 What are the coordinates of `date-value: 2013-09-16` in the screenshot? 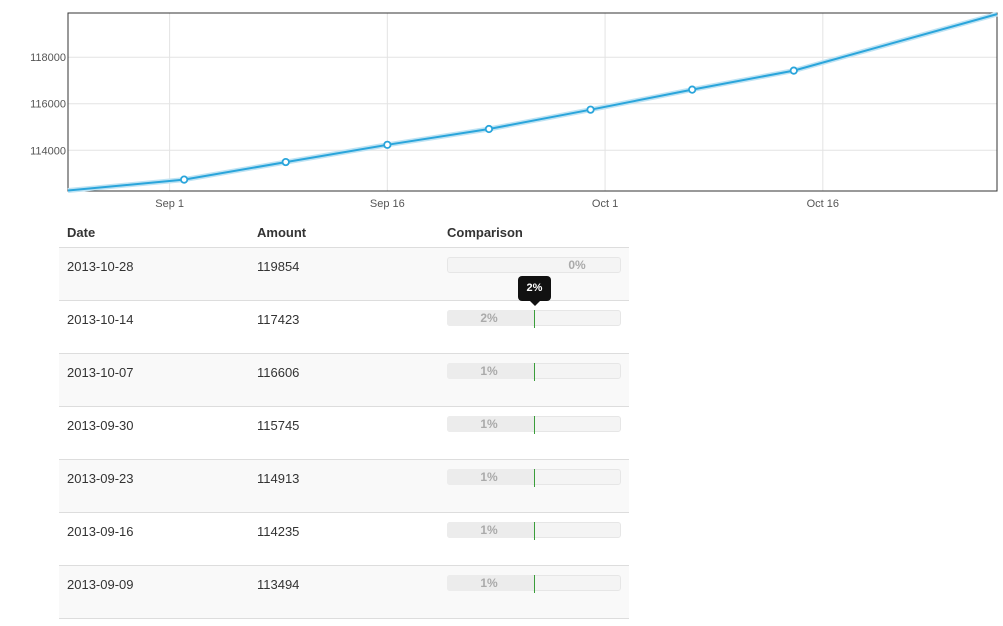 It's located at (100, 531).